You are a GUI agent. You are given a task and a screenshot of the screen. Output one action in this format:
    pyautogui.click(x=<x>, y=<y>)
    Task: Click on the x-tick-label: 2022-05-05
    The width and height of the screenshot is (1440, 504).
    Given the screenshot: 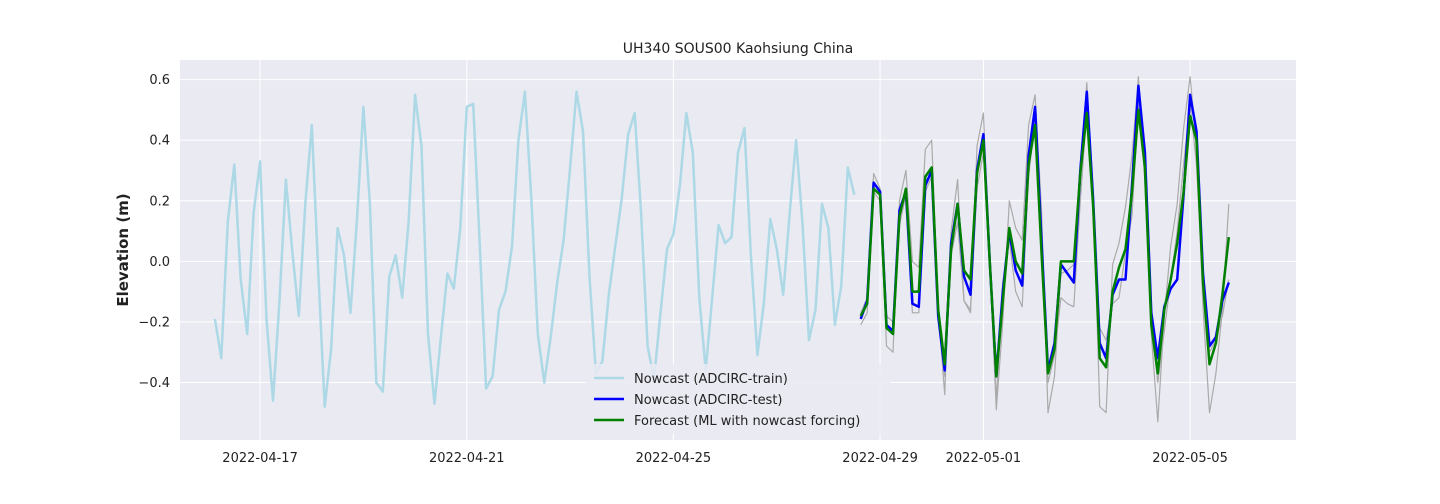 What is the action you would take?
    pyautogui.click(x=1190, y=458)
    